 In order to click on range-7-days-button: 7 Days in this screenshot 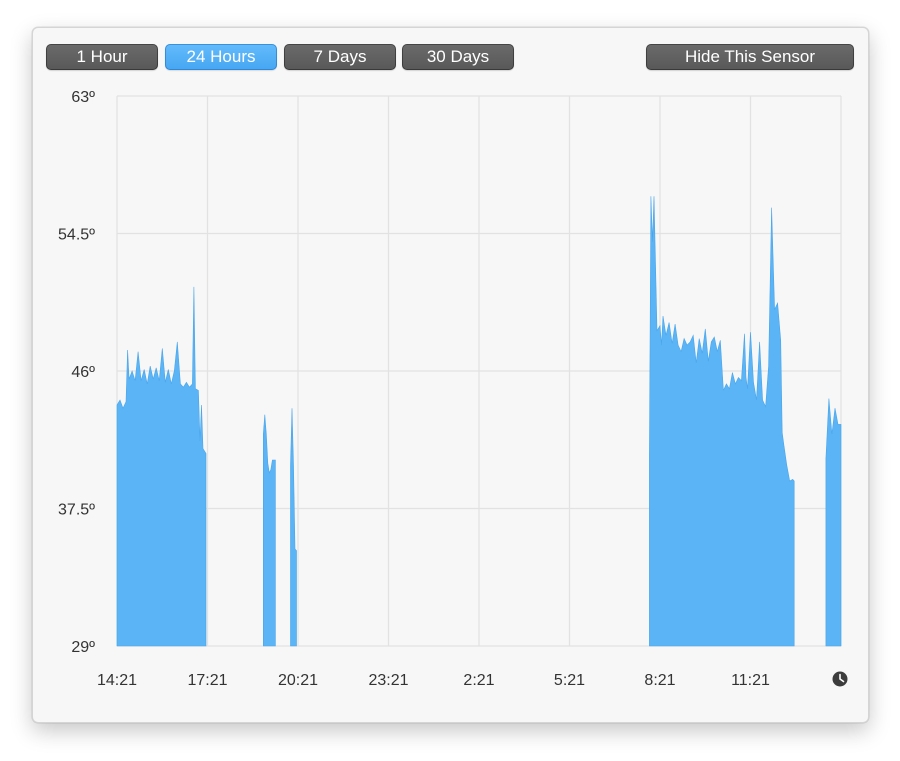, I will do `click(340, 57)`.